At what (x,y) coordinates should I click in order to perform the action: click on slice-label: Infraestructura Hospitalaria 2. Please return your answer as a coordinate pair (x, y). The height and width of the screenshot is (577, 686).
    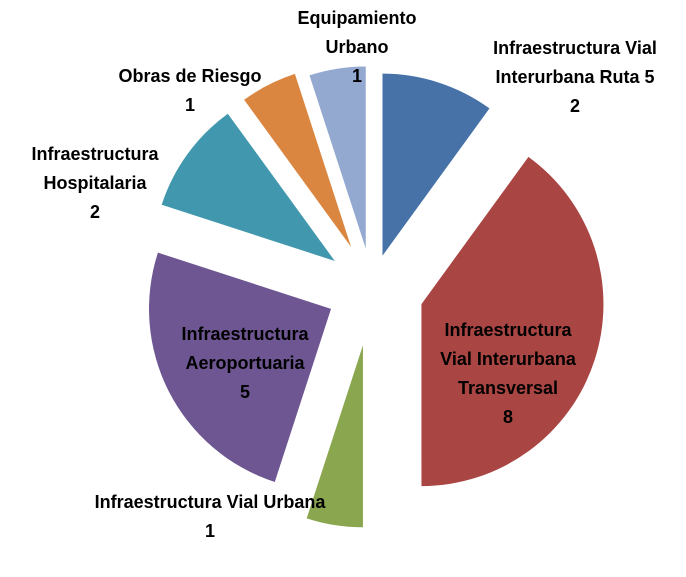
    Looking at the image, I should click on (95, 183).